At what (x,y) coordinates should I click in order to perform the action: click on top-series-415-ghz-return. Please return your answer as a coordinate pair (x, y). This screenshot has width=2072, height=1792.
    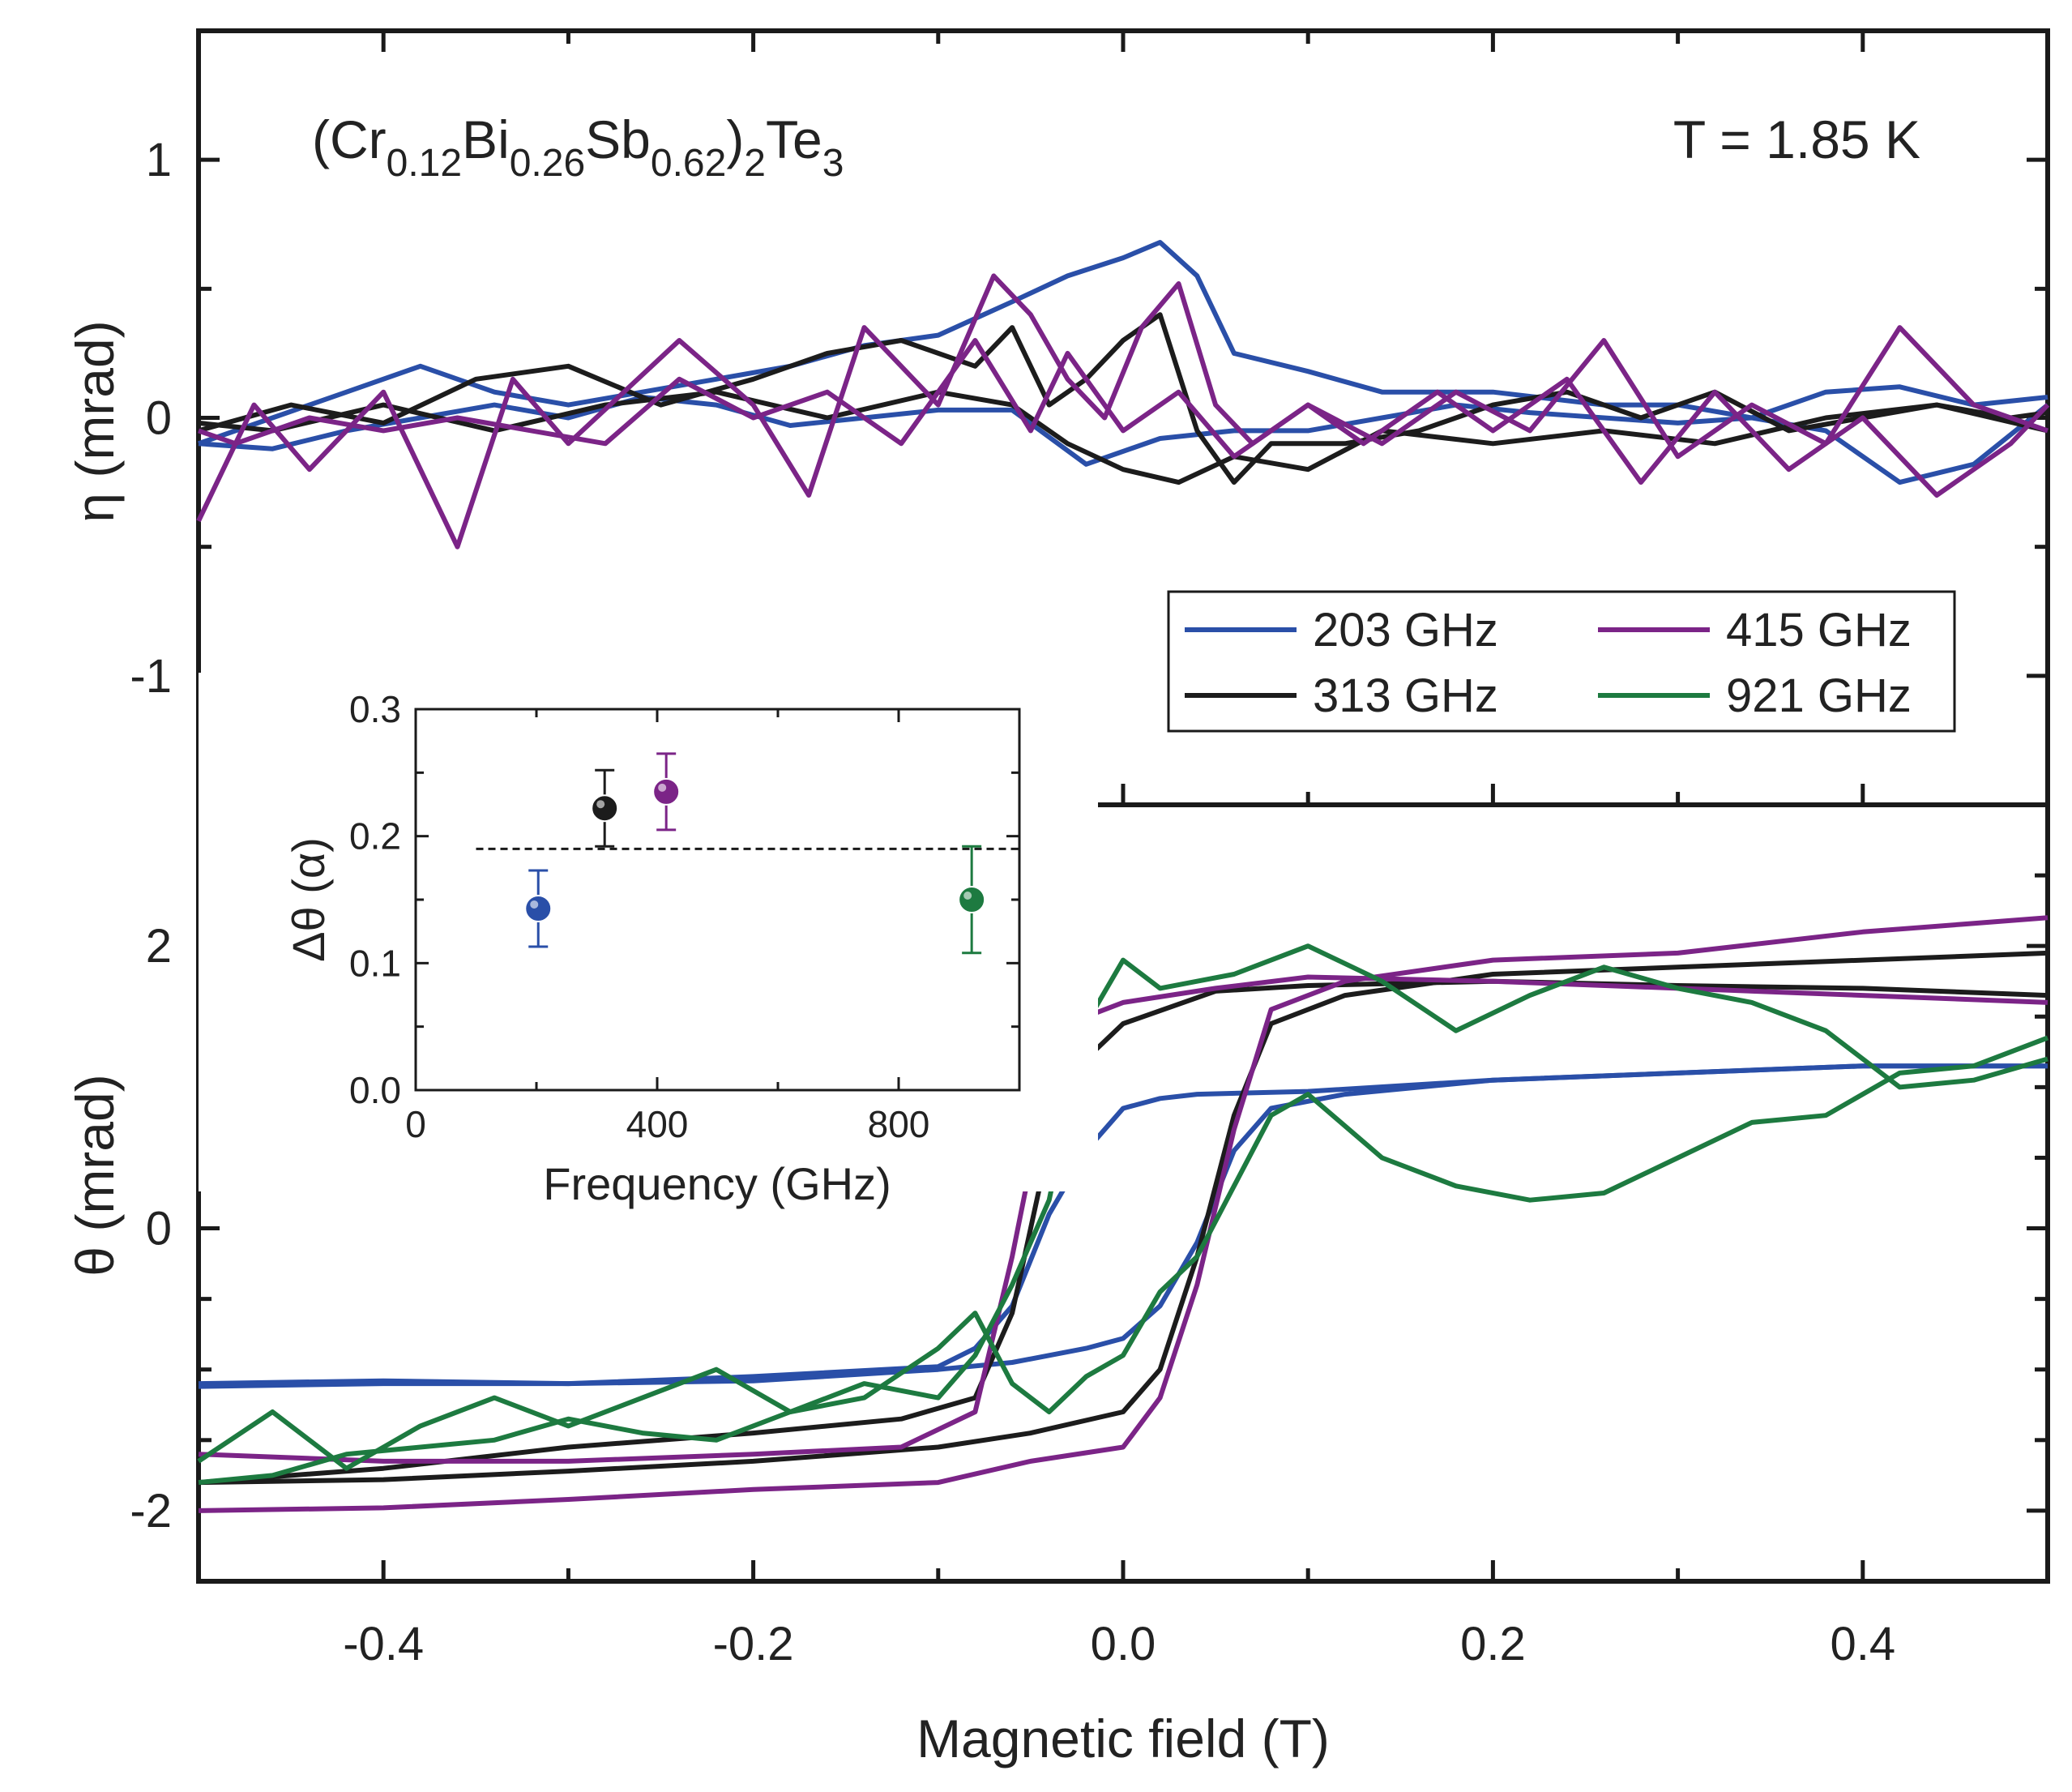
    Looking at the image, I should click on (1123, 392).